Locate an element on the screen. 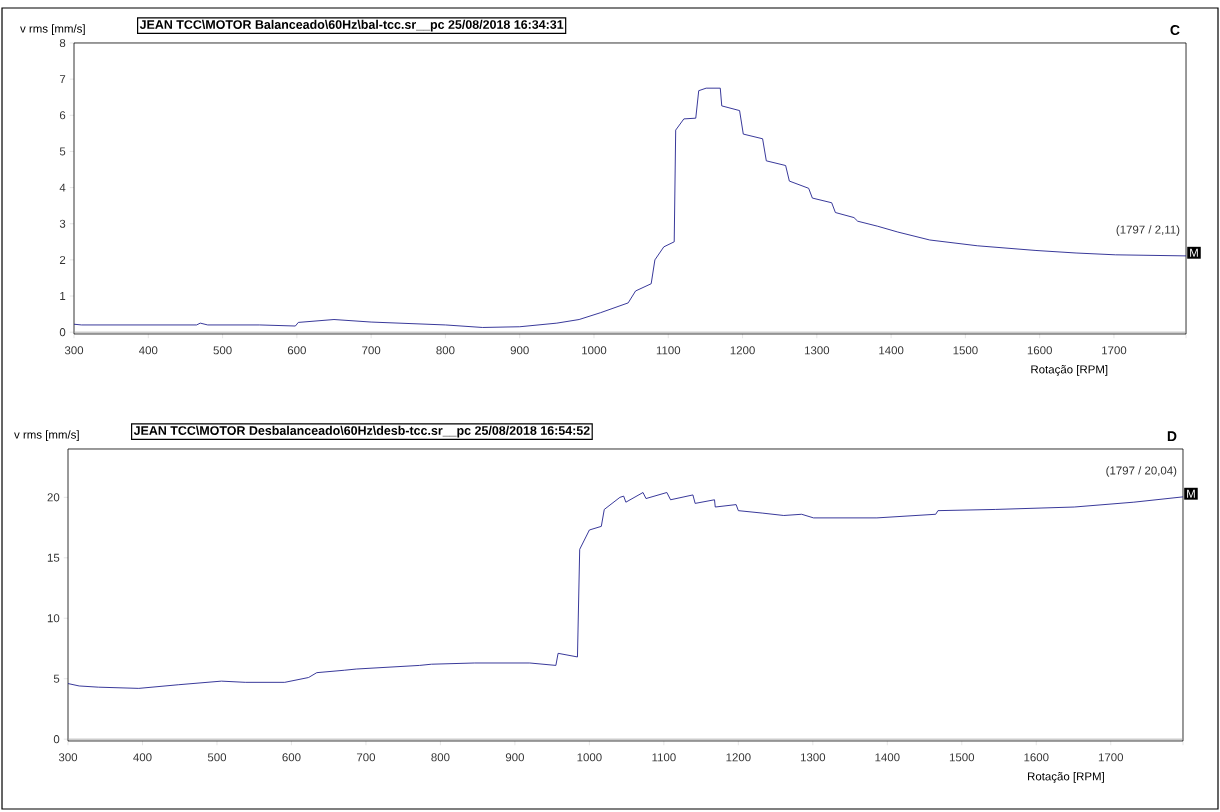  y-tick-label: 4 is located at coordinates (62, 187).